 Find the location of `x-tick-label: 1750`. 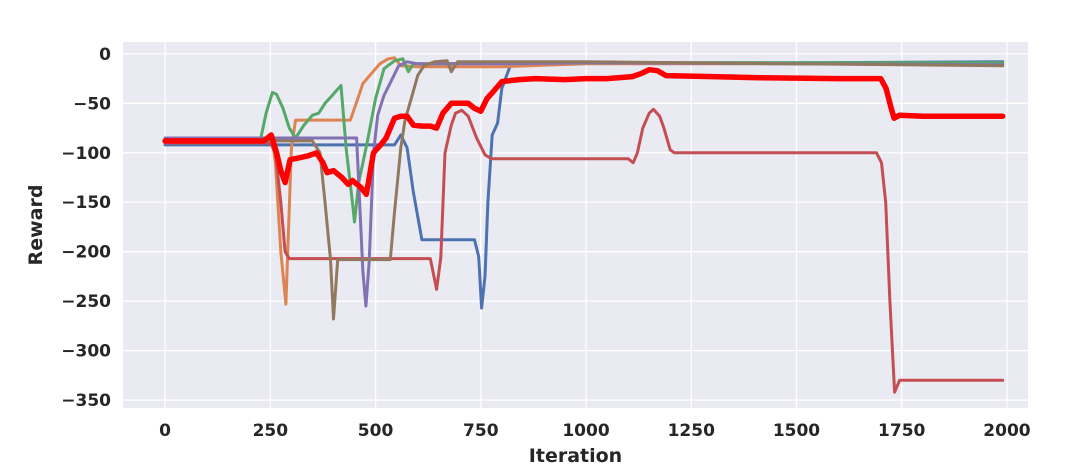

x-tick-label: 1750 is located at coordinates (901, 431).